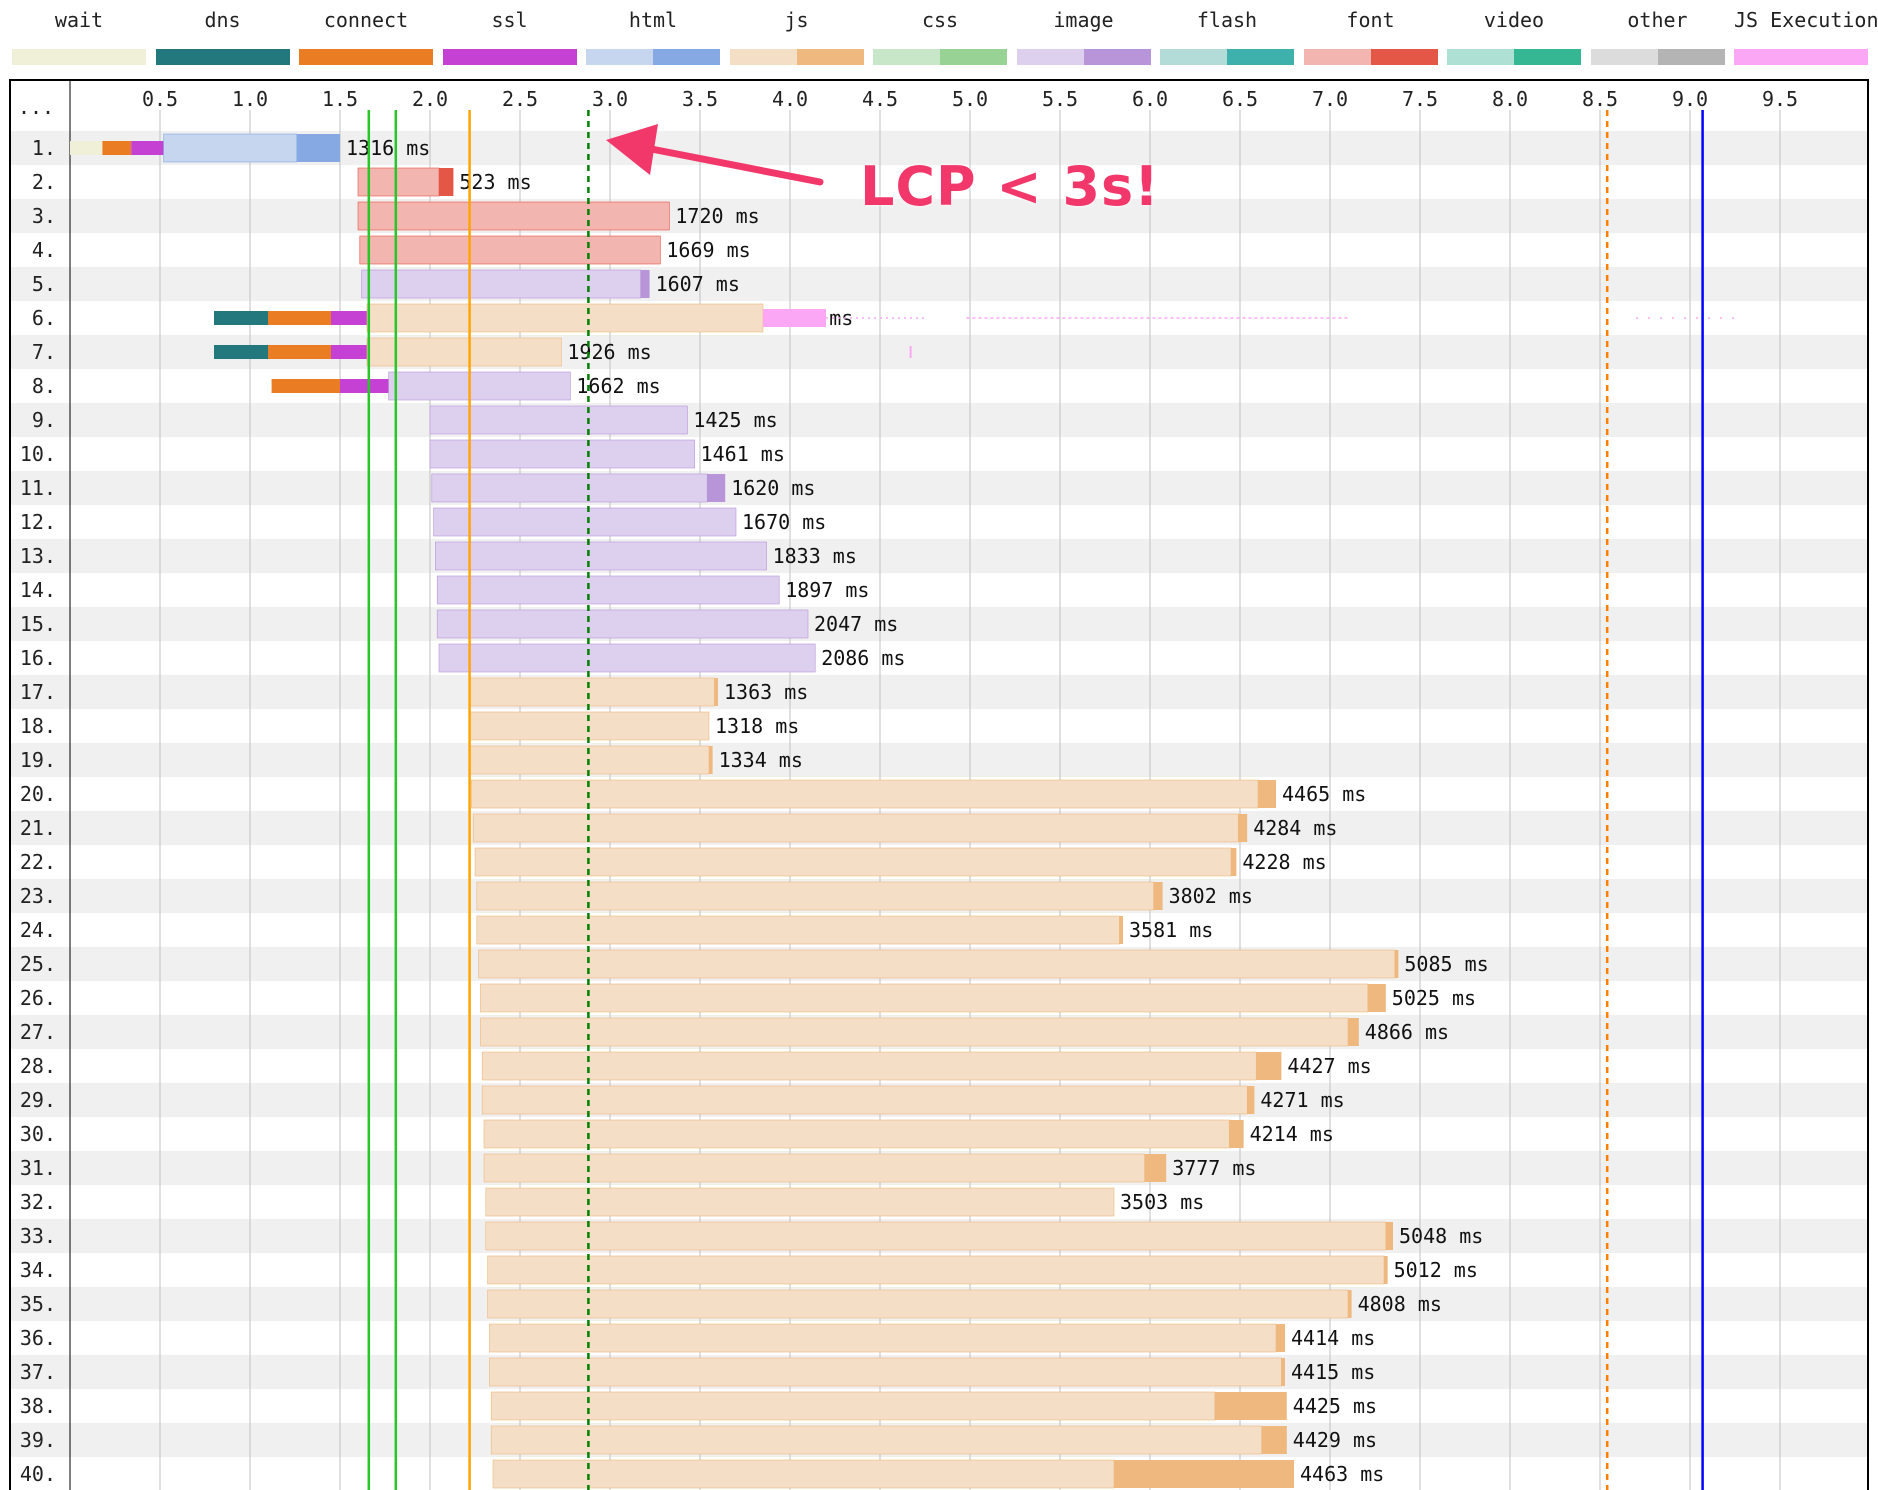 This screenshot has width=1878, height=1490. What do you see at coordinates (38, 590) in the screenshot?
I see `row-number: 14.` at bounding box center [38, 590].